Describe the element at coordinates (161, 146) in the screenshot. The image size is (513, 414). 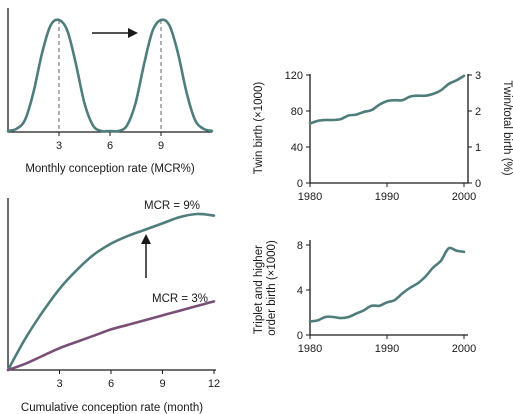
I see `panel1-xtick-label: 9` at that location.